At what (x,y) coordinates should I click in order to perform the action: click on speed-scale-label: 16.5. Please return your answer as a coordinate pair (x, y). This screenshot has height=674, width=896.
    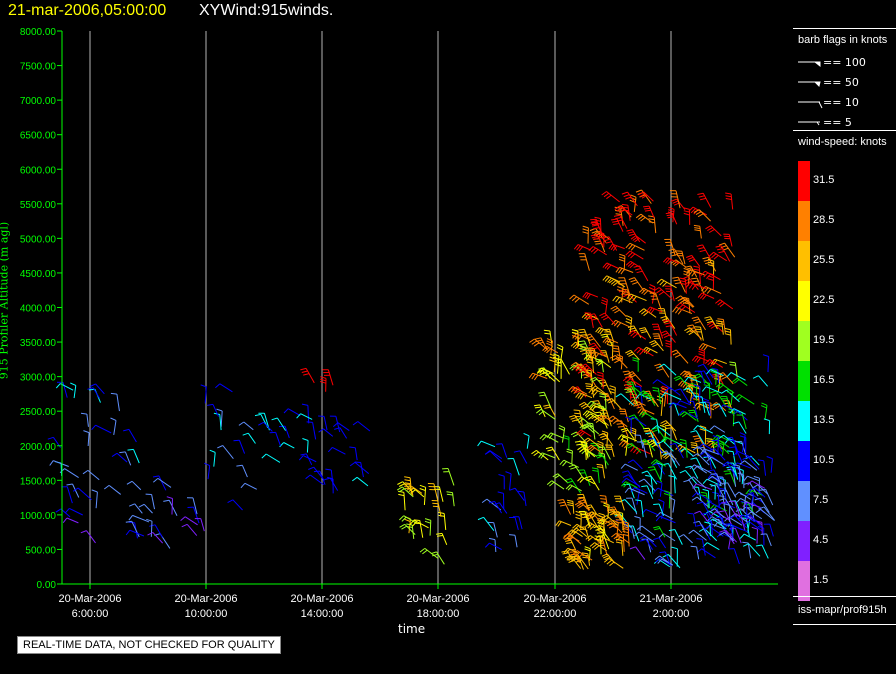
    Looking at the image, I should click on (824, 380).